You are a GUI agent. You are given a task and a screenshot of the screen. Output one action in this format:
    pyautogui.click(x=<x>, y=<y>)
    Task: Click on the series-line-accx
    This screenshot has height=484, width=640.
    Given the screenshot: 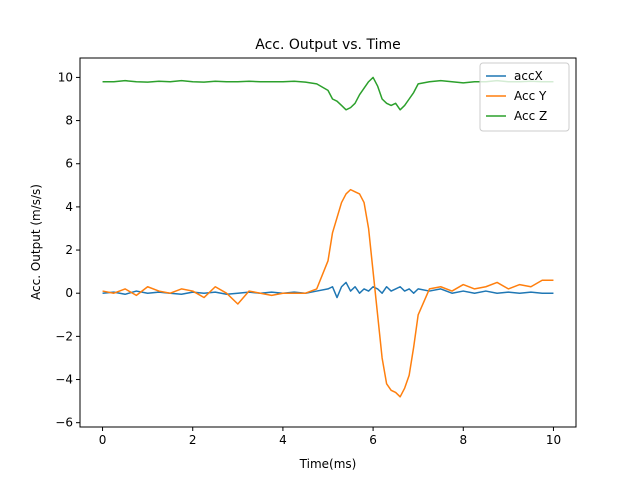 What is the action you would take?
    pyautogui.click(x=328, y=290)
    